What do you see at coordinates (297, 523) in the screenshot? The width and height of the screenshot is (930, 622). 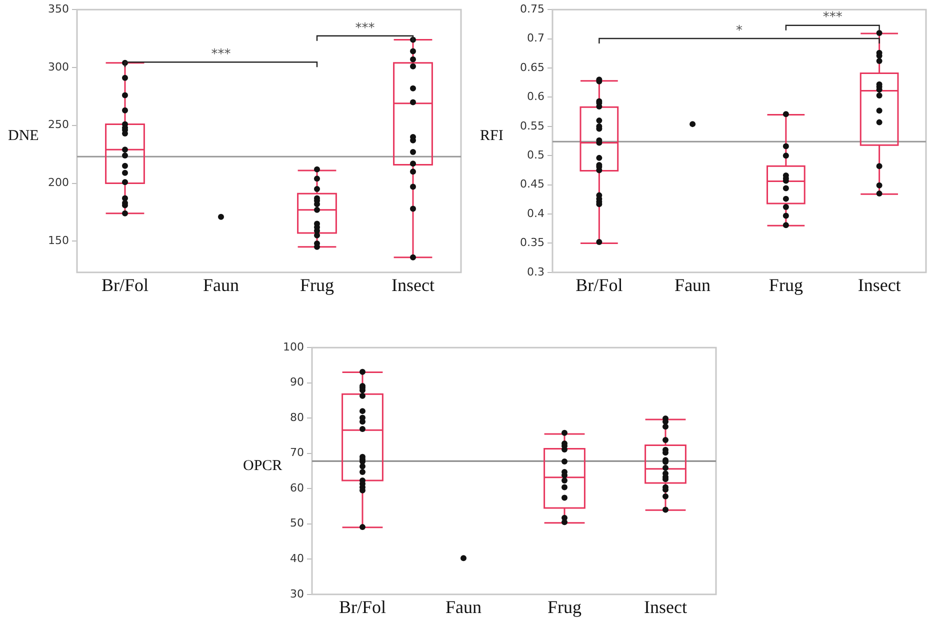 I see `y-tick-label: 50` at bounding box center [297, 523].